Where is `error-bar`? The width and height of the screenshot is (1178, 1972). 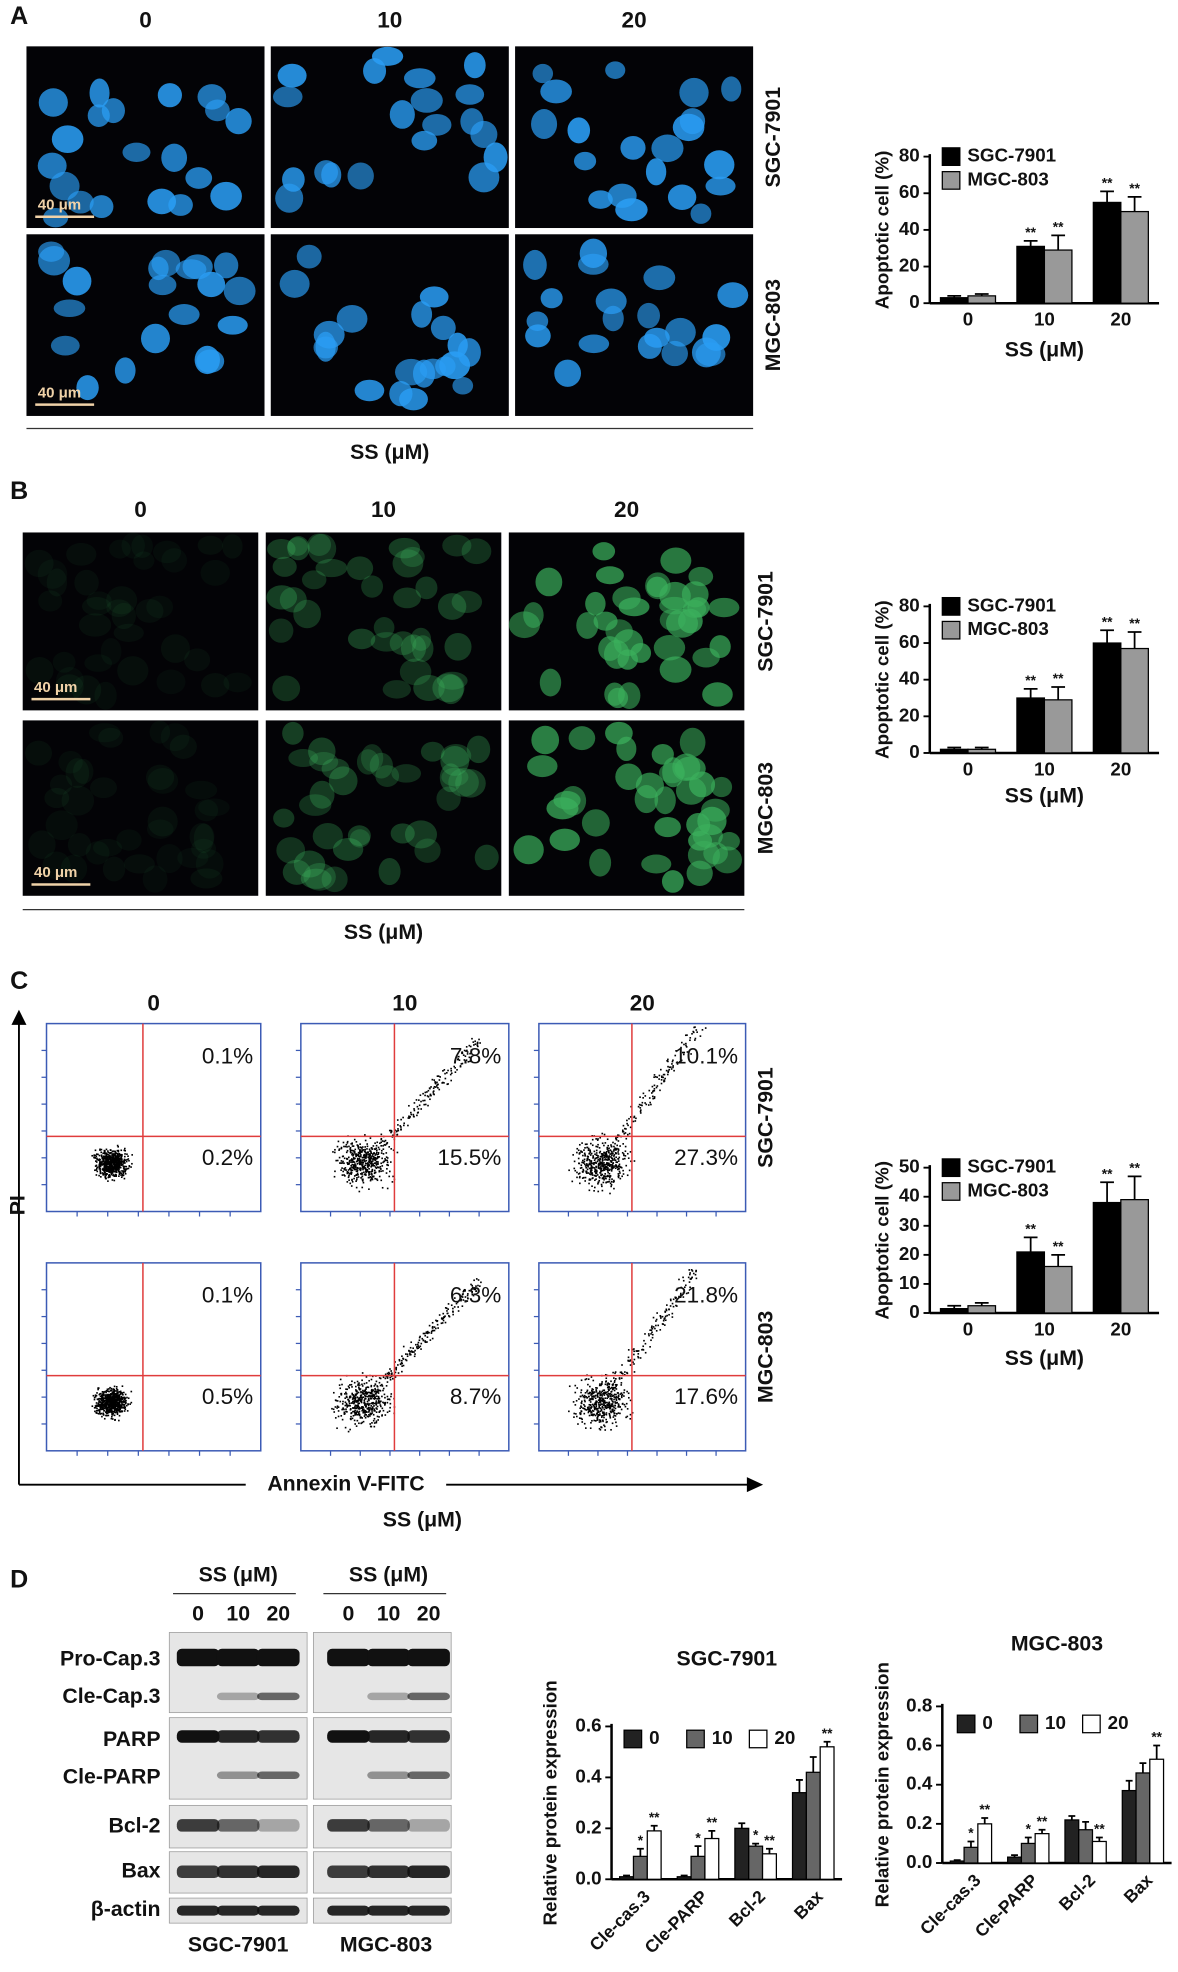 error-bar is located at coordinates (954, 748).